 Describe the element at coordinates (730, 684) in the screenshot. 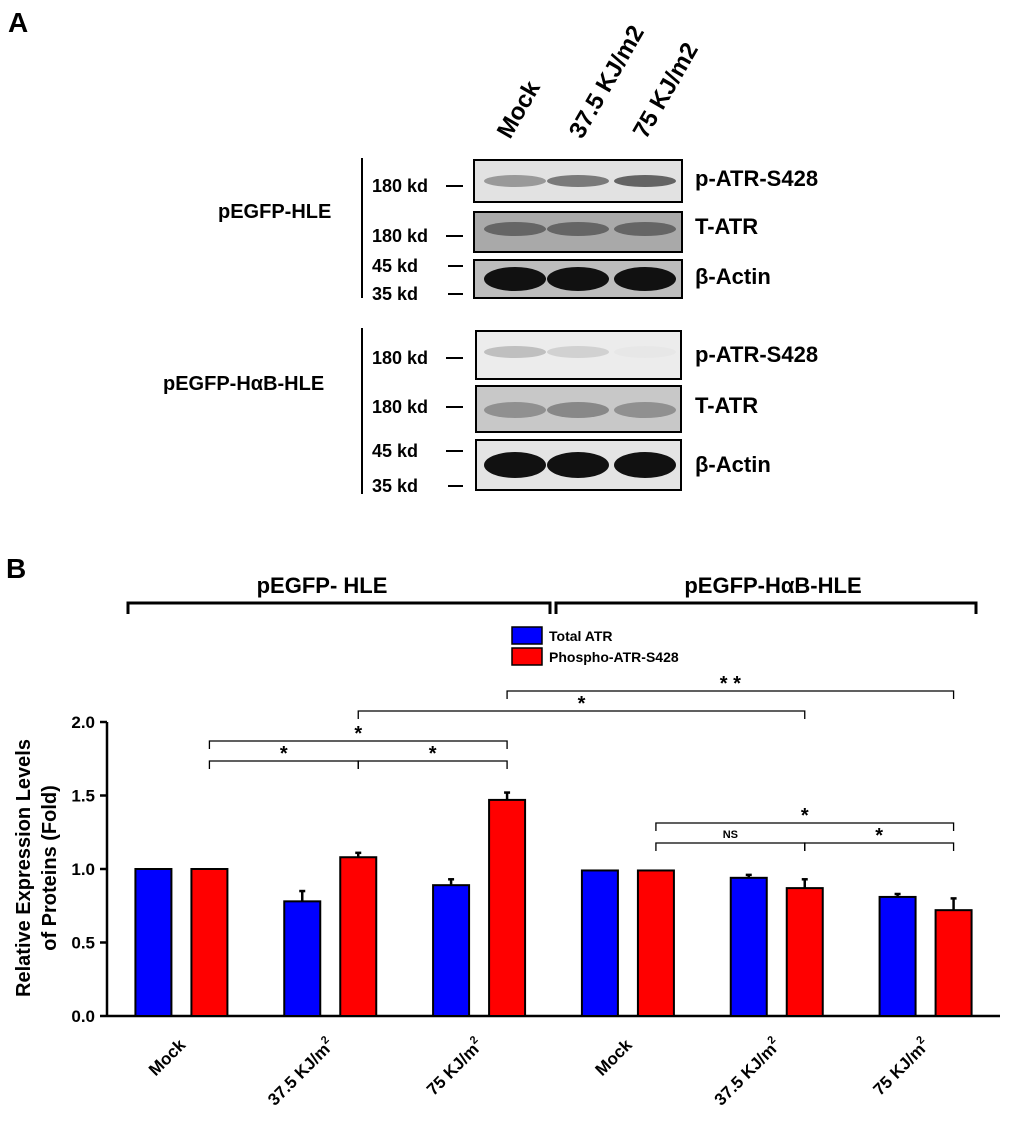

I see `significance-label: * *` at that location.